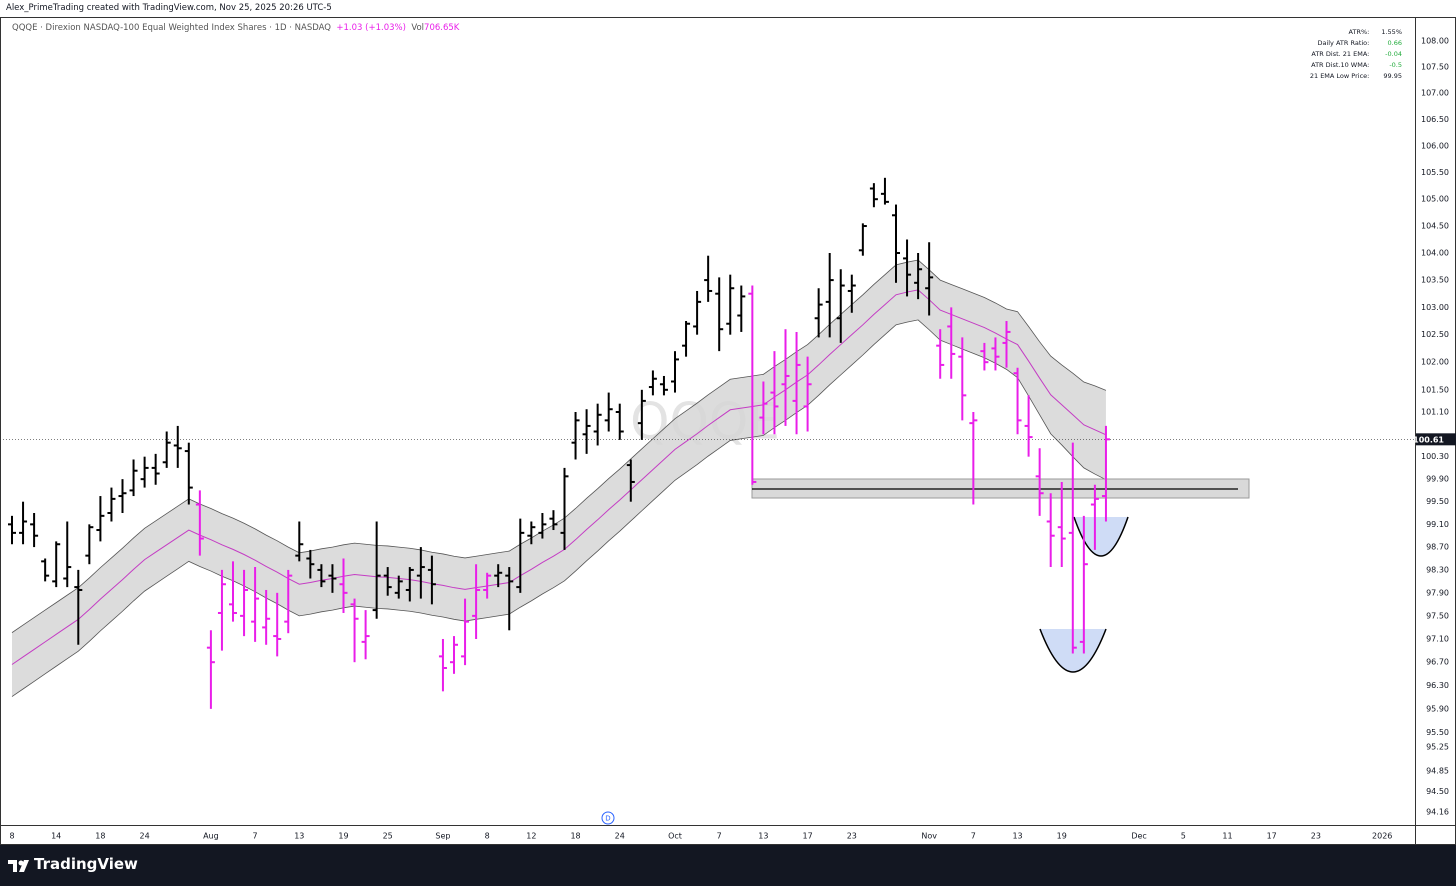  What do you see at coordinates (1435, 93) in the screenshot?
I see `y-tick-label: 107.00` at bounding box center [1435, 93].